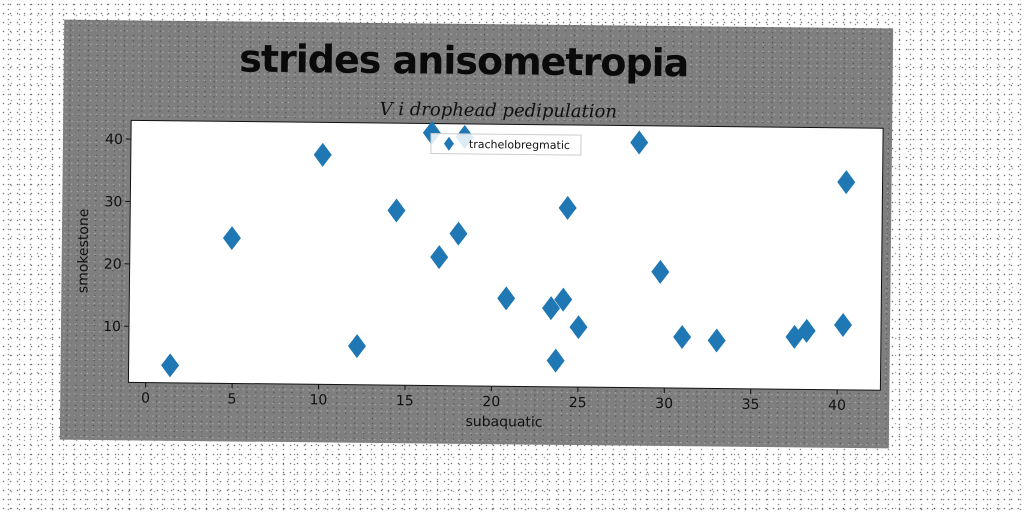 The height and width of the screenshot is (512, 1024). I want to click on x-tick-label: 5, so click(231, 399).